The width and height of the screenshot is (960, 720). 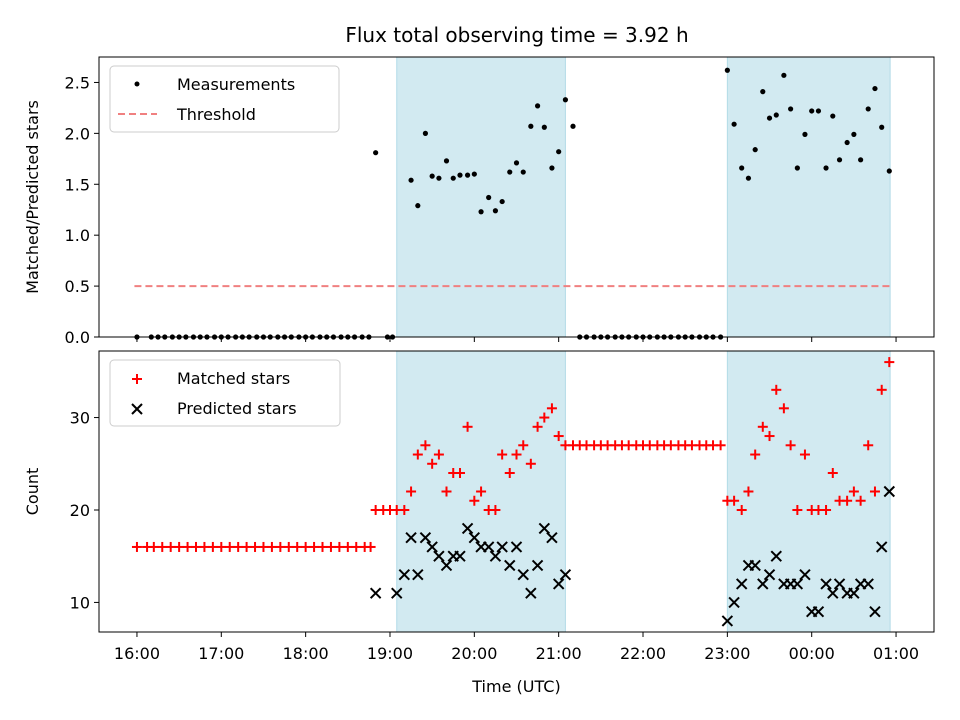 What do you see at coordinates (77, 235) in the screenshot?
I see `y-tick-label: 1.0` at bounding box center [77, 235].